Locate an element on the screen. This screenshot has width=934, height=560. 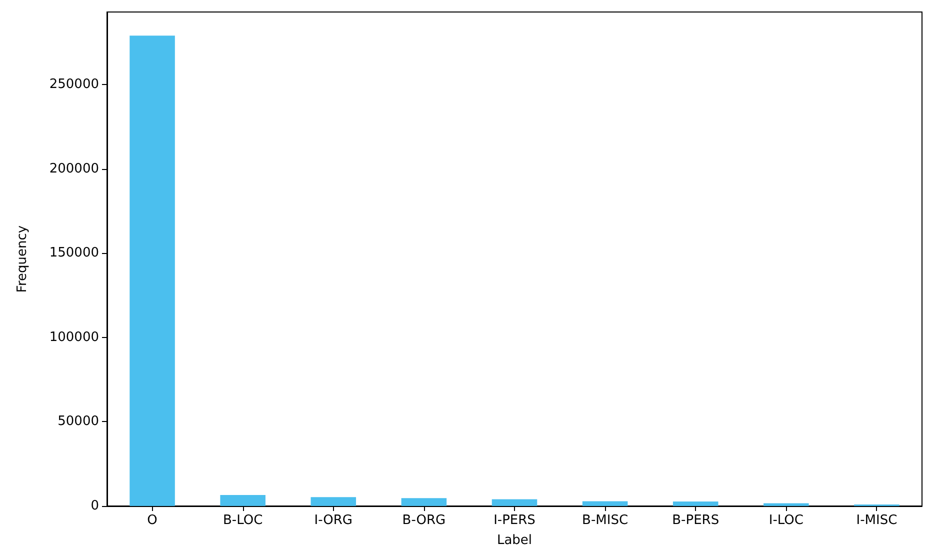
x-tick-label: I-LOC is located at coordinates (786, 520).